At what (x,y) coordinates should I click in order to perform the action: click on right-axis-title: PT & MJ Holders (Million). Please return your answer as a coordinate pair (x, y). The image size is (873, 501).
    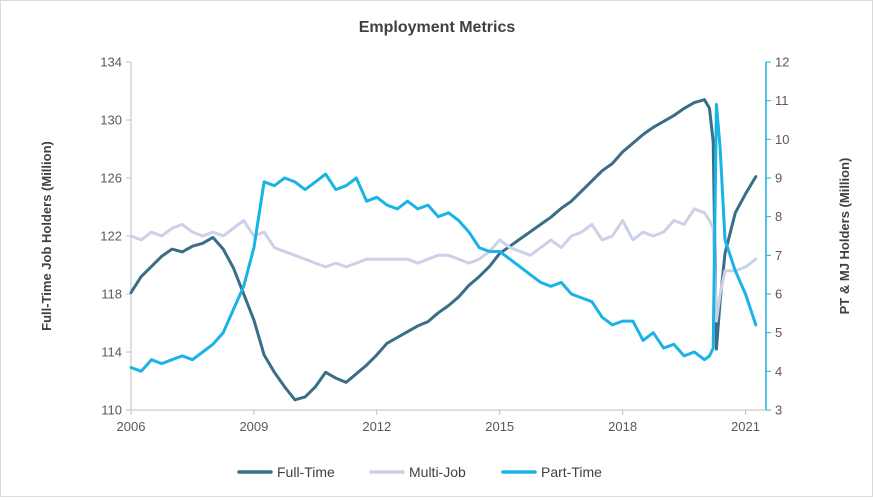
    Looking at the image, I should click on (844, 236).